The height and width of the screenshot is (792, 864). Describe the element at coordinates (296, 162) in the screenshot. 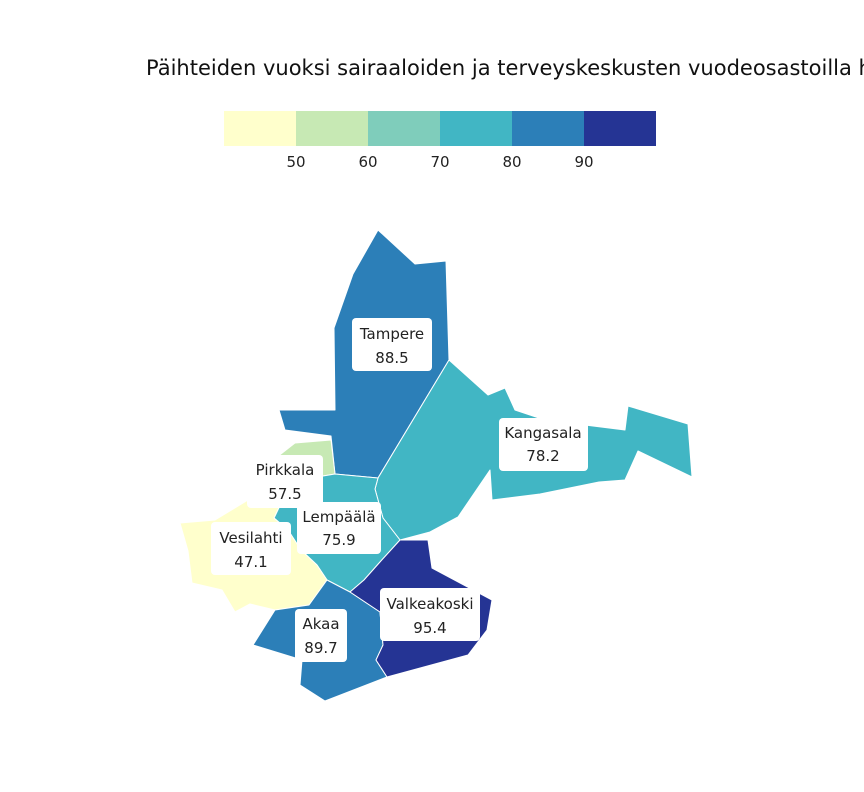

I see `legend-tick-50: 50` at that location.